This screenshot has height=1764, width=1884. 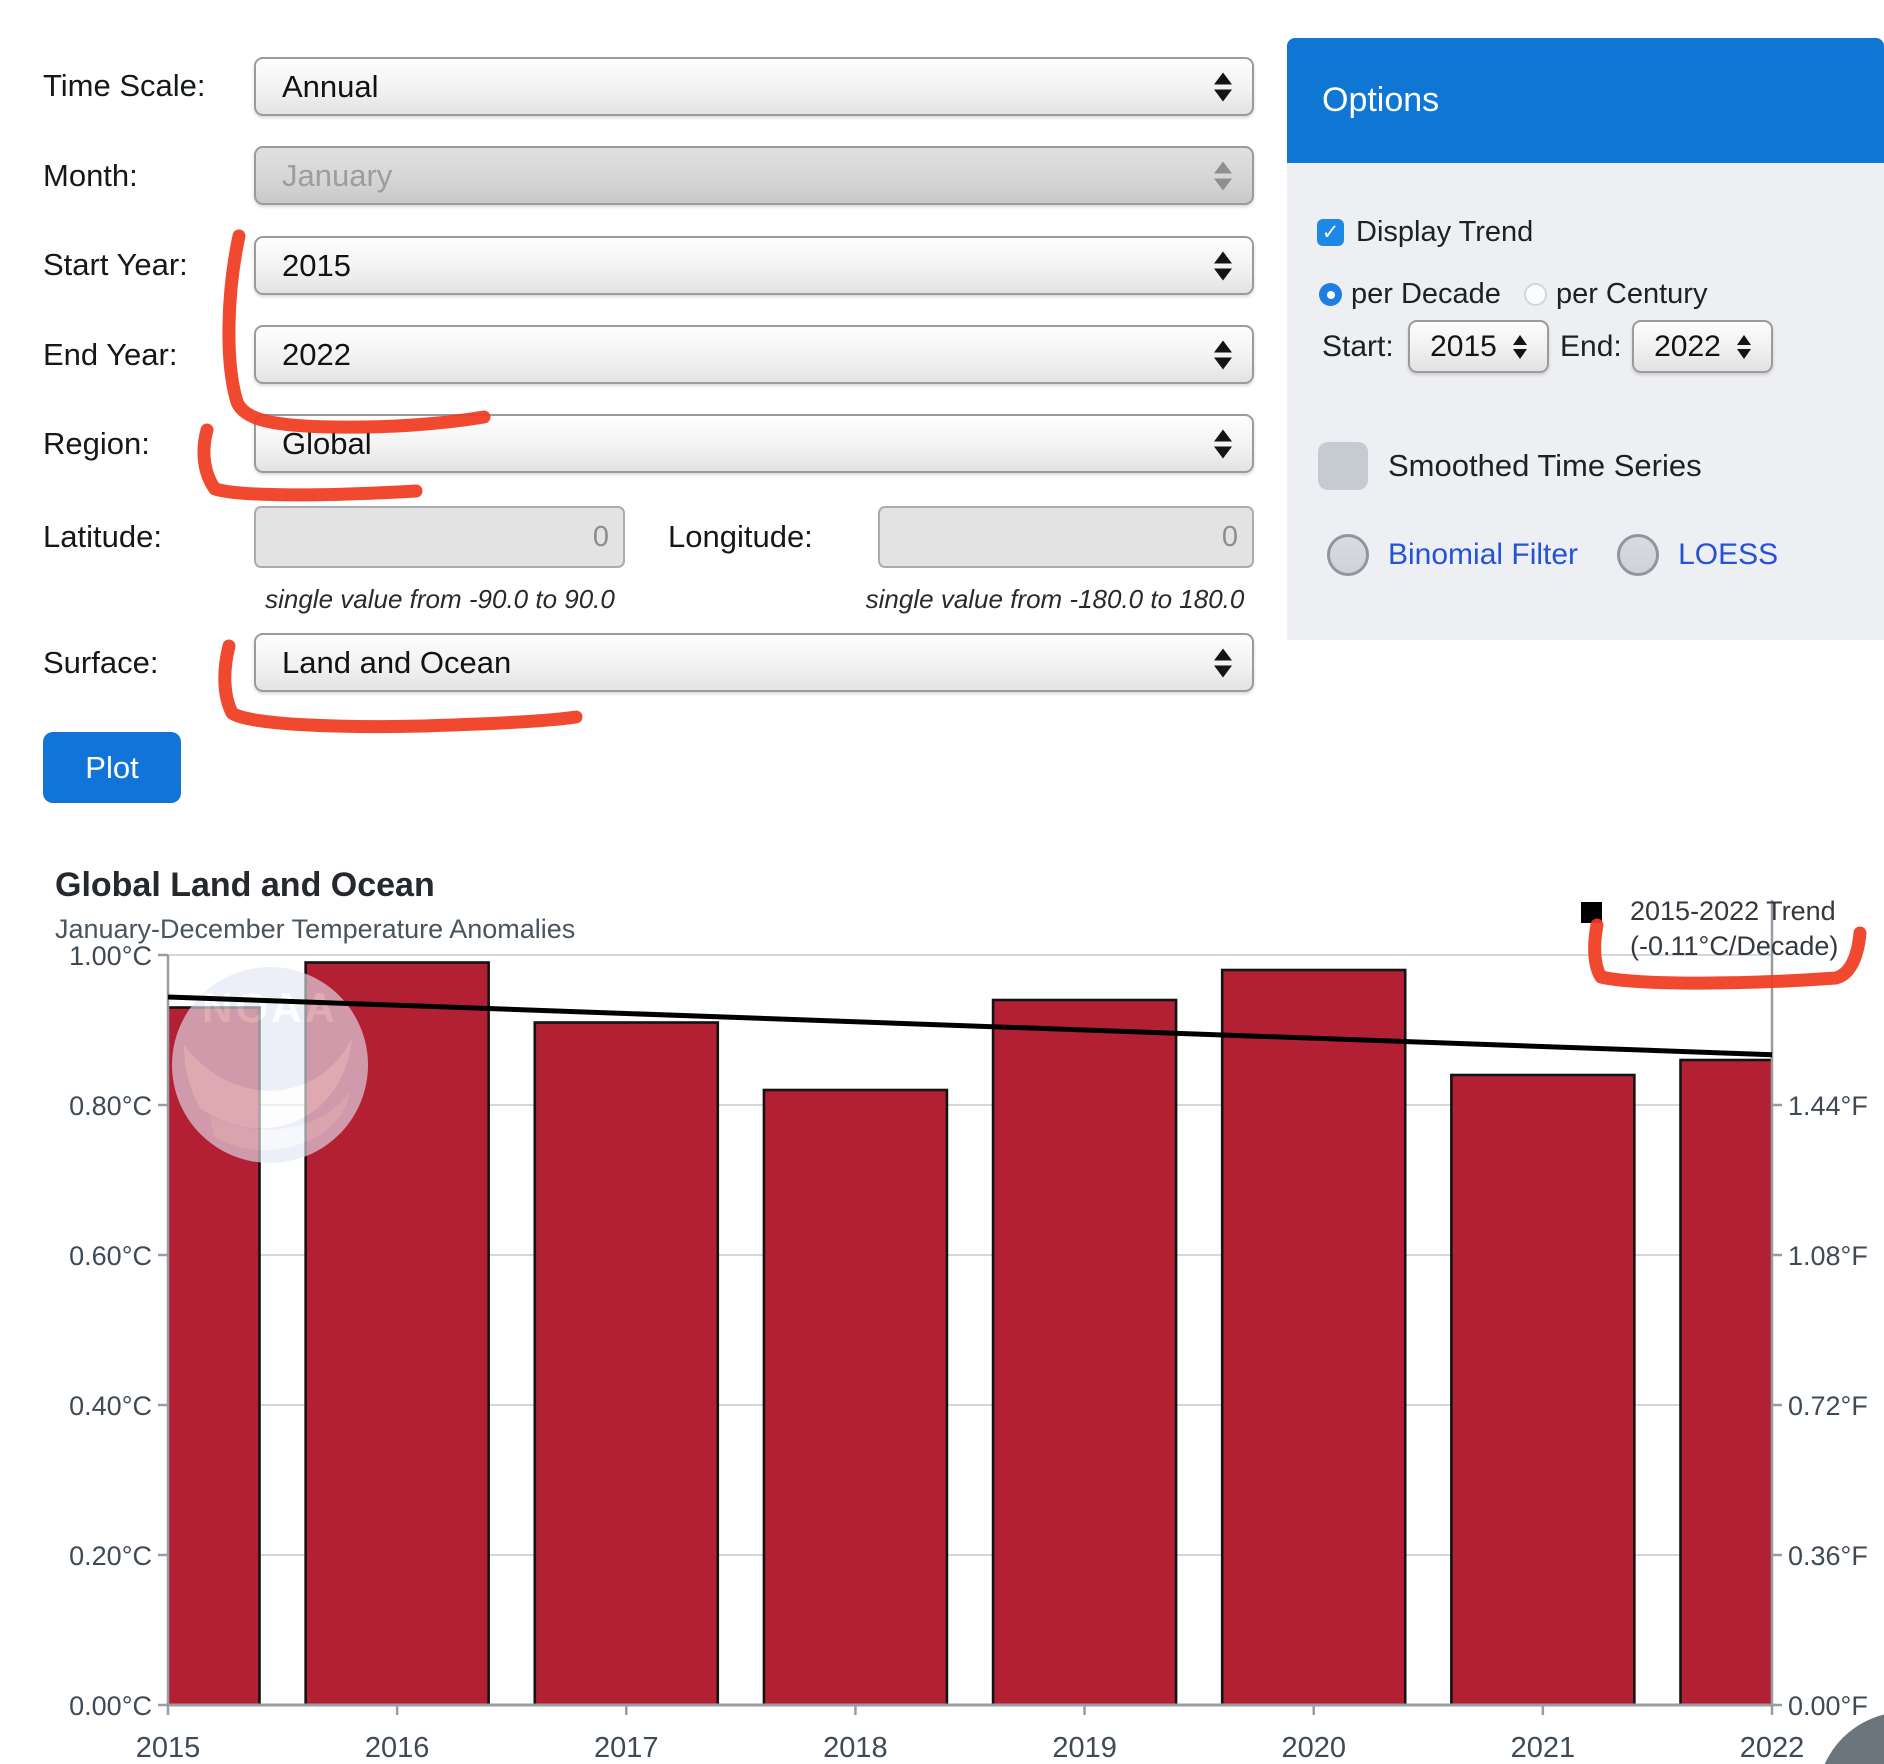 What do you see at coordinates (397, 1748) in the screenshot?
I see `x-axis-label: 2016` at bounding box center [397, 1748].